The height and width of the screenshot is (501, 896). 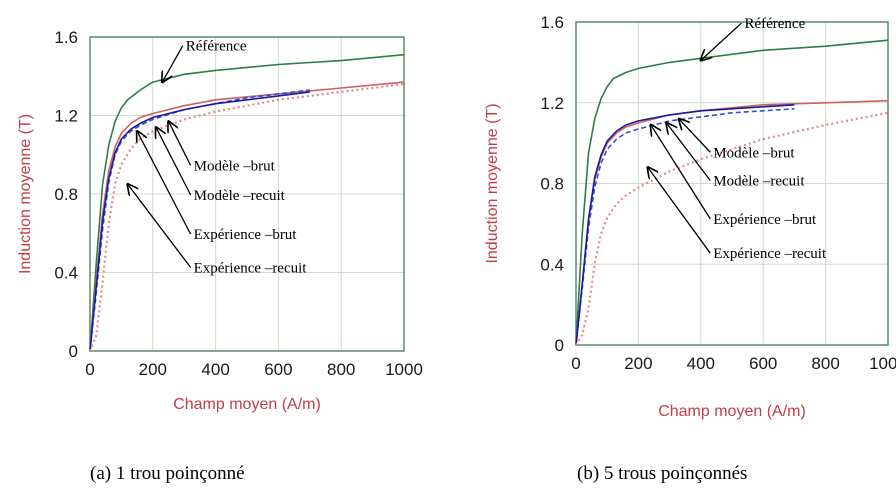 What do you see at coordinates (662, 473) in the screenshot?
I see `caption-b: (b) 5 trous poinçonnés` at bounding box center [662, 473].